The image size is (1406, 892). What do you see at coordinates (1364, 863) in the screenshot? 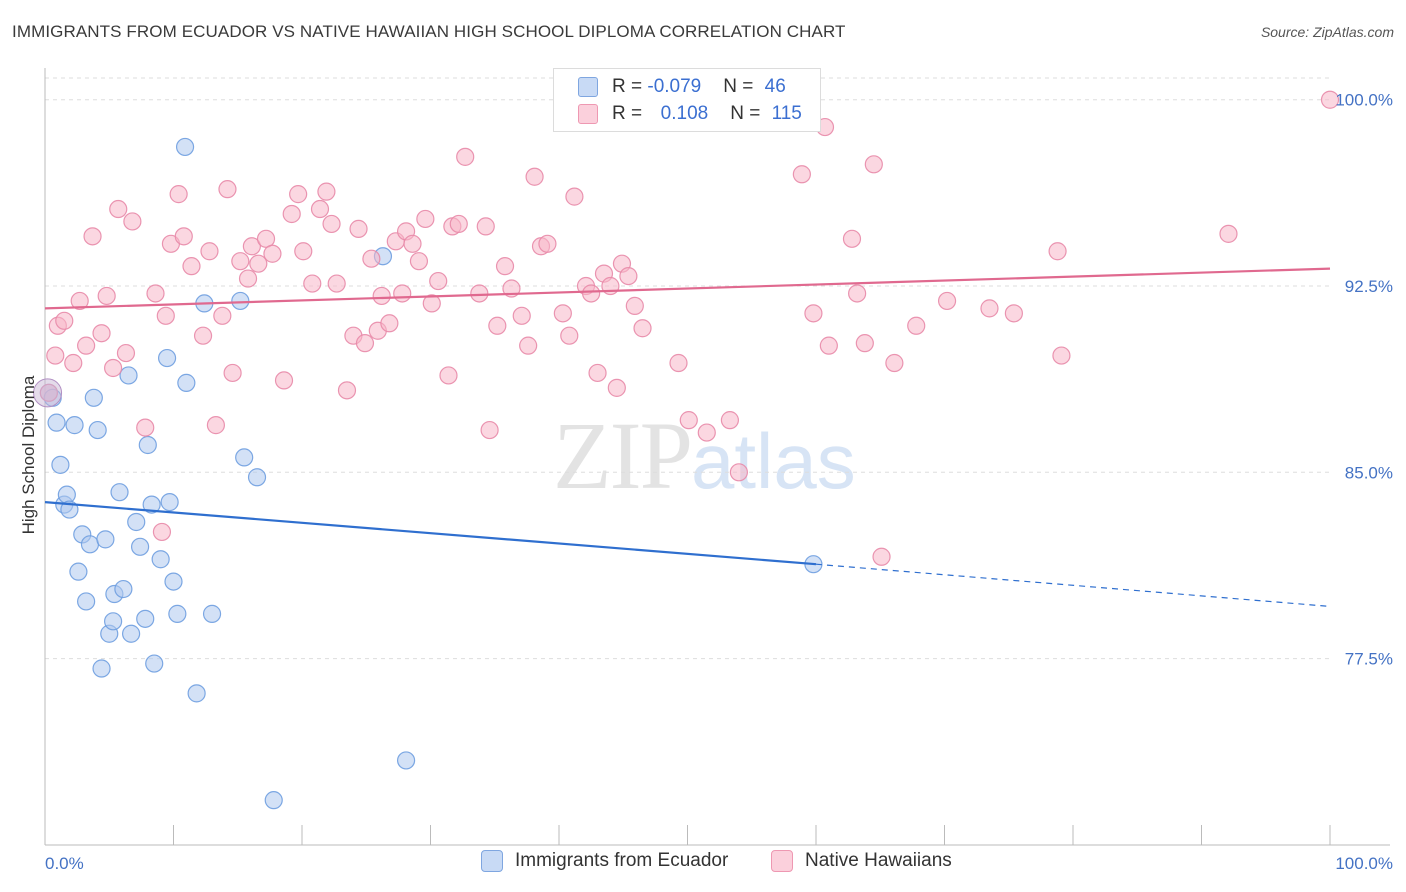
I see `x-tick-label-max: 100.0%` at bounding box center [1364, 863].